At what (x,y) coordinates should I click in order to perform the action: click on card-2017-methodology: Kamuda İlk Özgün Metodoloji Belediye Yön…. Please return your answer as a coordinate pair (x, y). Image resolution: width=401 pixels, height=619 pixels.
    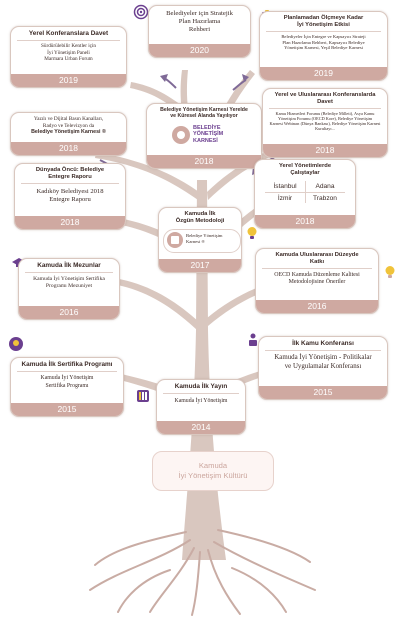
    Looking at the image, I should click on (200, 240).